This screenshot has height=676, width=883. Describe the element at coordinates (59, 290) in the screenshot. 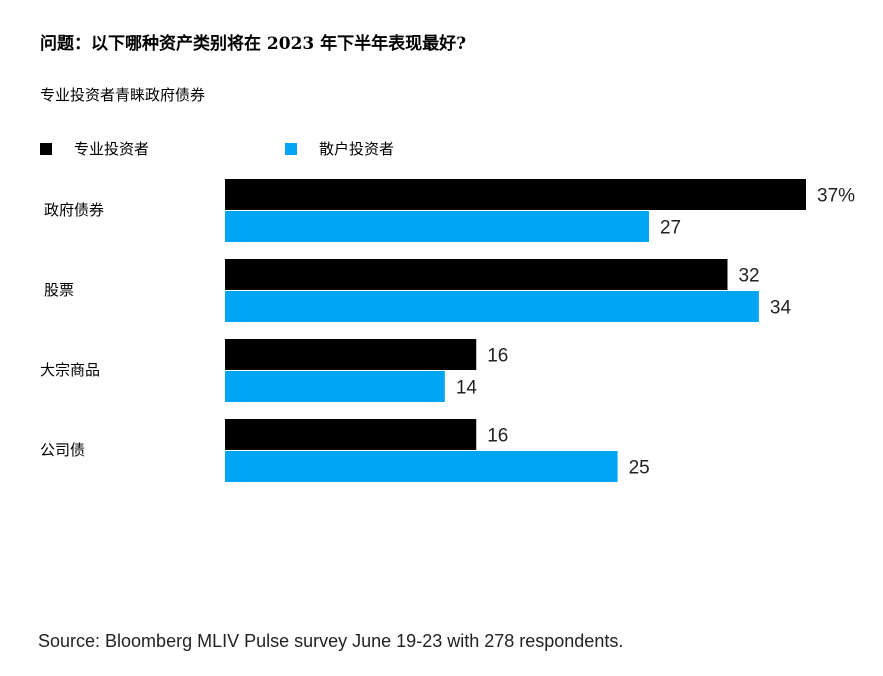

I see `category-label: 股票` at that location.